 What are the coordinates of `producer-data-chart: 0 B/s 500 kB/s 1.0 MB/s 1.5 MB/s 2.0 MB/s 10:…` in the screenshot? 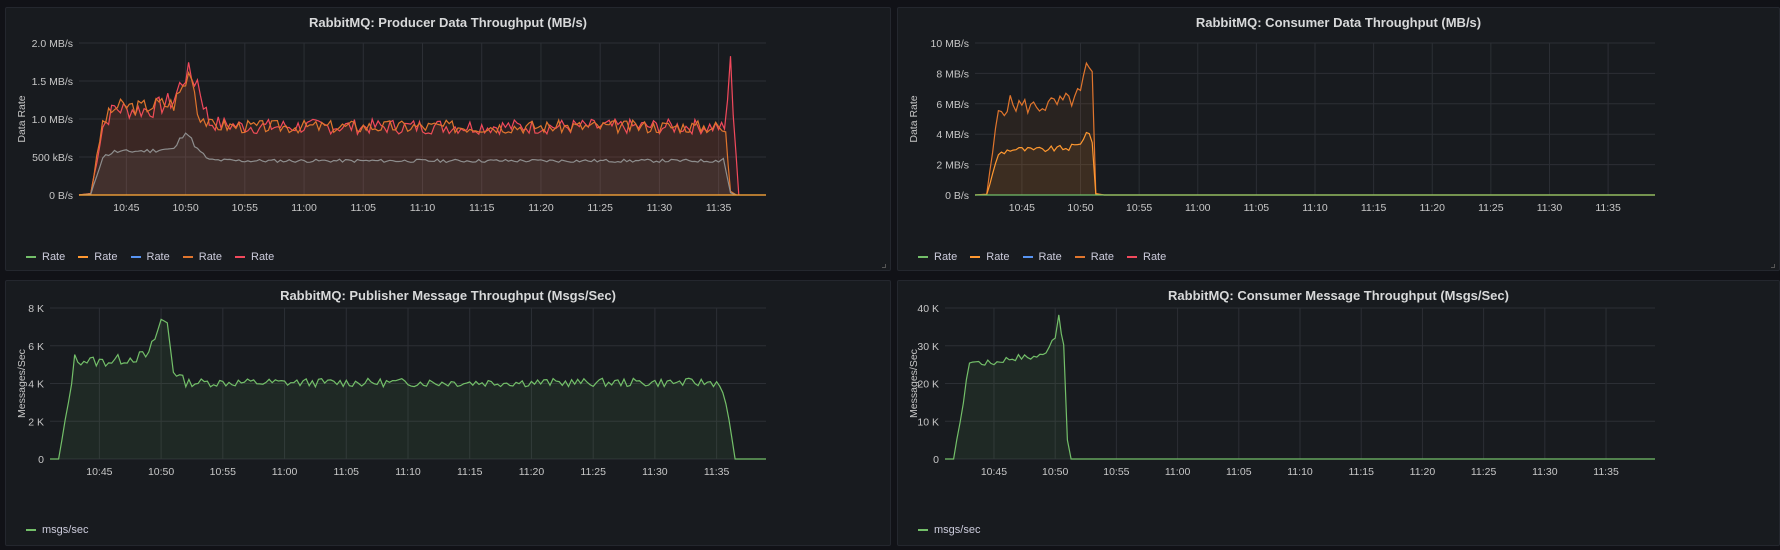 It's located at (391, 126).